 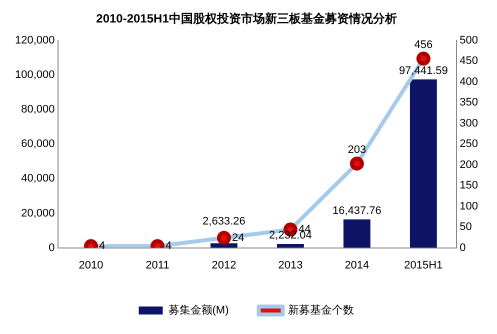 I want to click on y2-tick-label: 350, so click(x=469, y=102).